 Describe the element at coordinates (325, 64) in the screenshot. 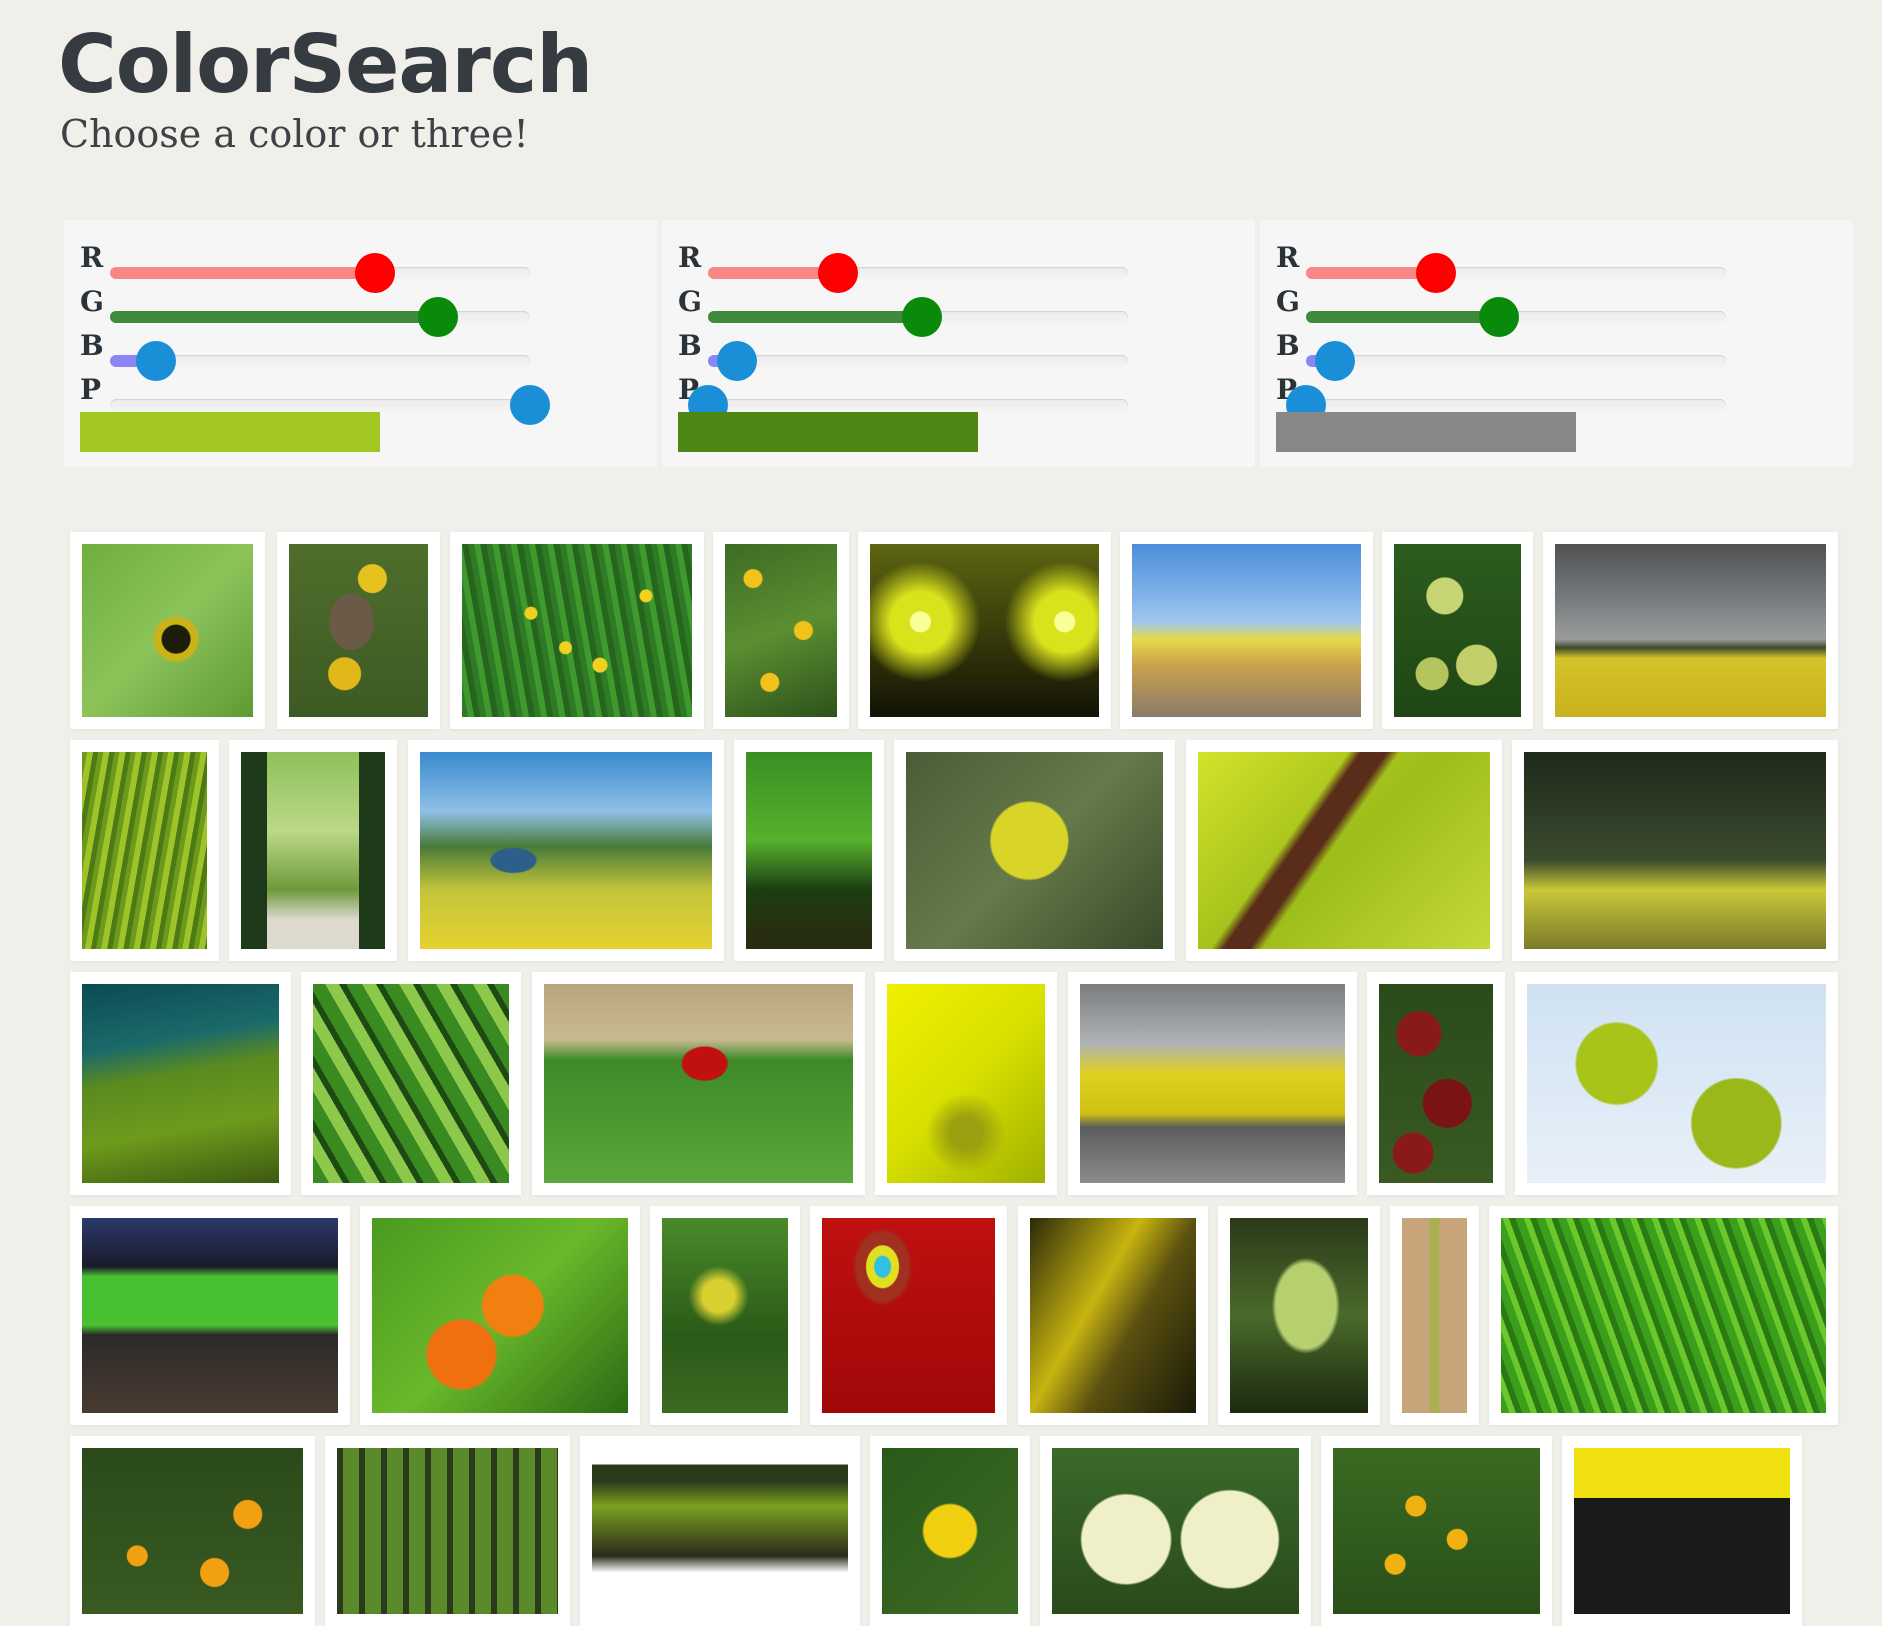

I see `page-title: ColorSearch` at that location.